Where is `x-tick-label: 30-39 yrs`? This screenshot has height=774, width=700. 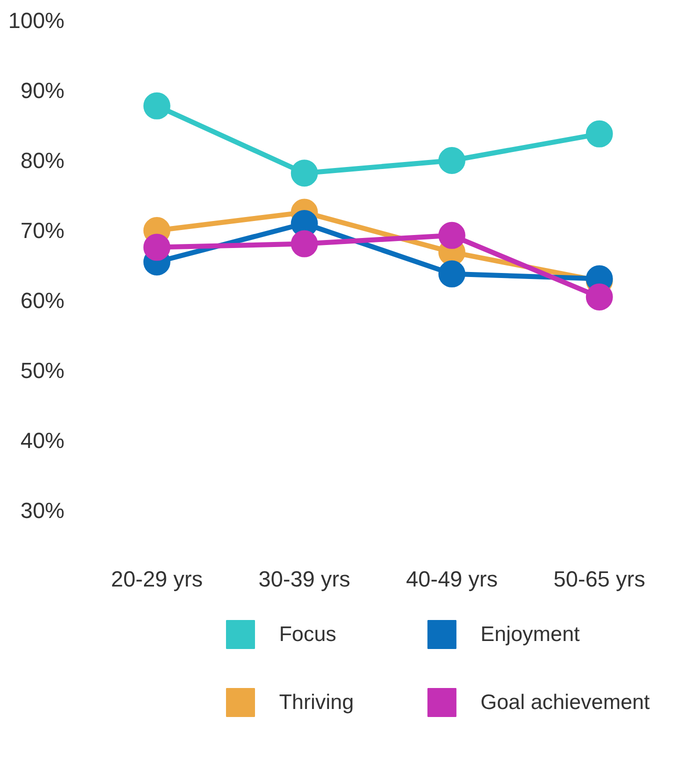
x-tick-label: 30-39 yrs is located at coordinates (304, 579).